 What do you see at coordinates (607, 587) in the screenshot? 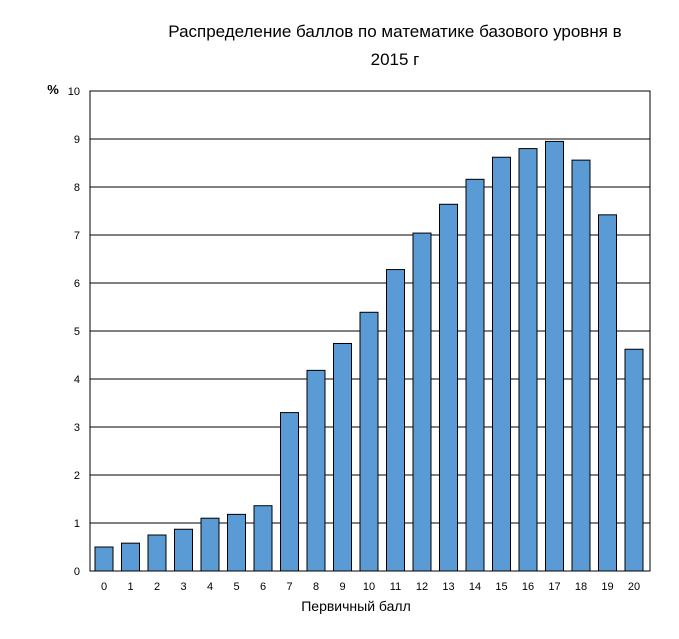
I see `x-tick-label: 19` at bounding box center [607, 587].